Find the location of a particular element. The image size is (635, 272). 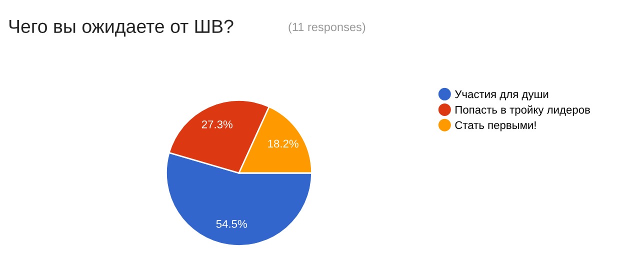

legend-label: Попасть в тройку лидеров is located at coordinates (523, 110).